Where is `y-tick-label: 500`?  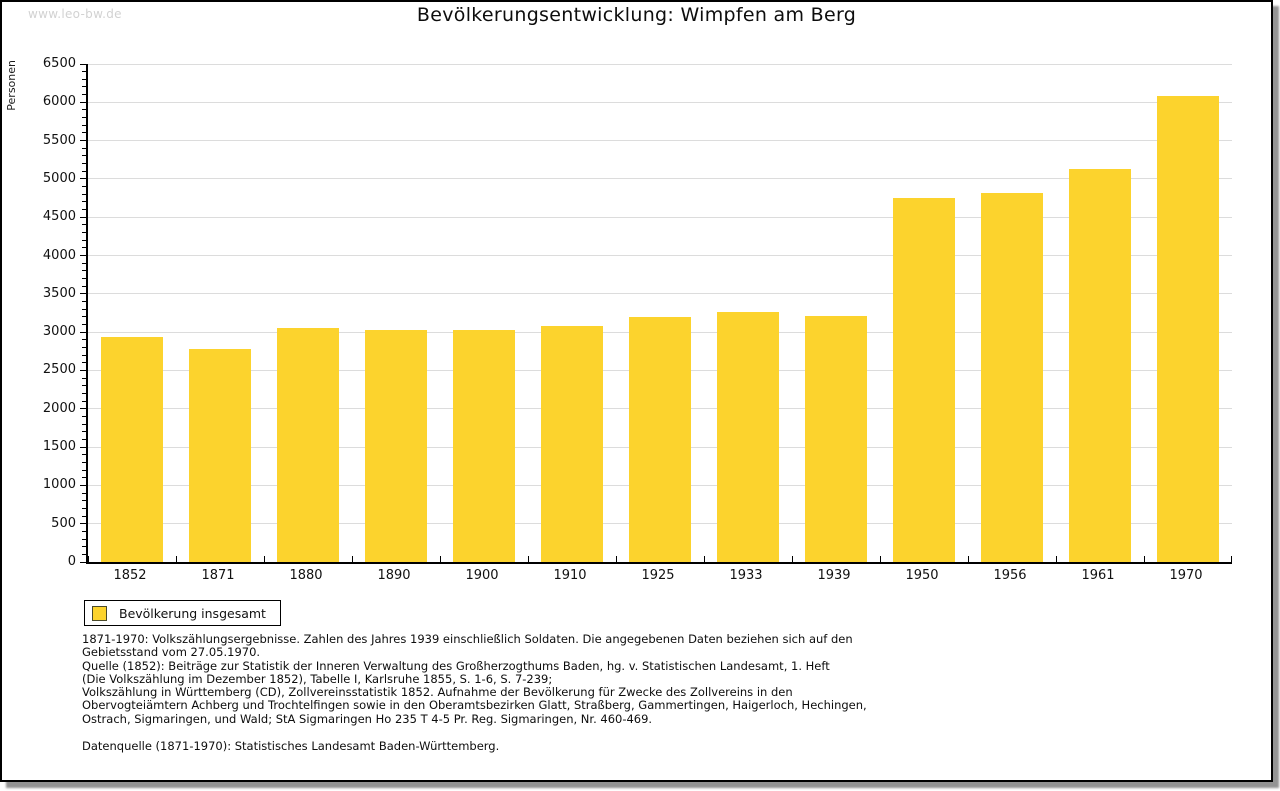 y-tick-label: 500 is located at coordinates (63, 523).